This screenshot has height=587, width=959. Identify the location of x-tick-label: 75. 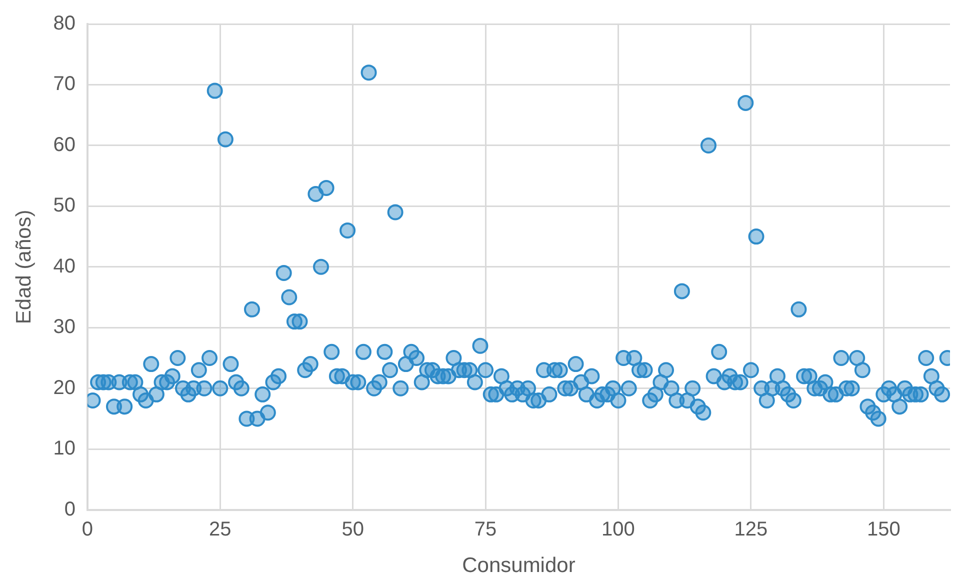
(485, 529).